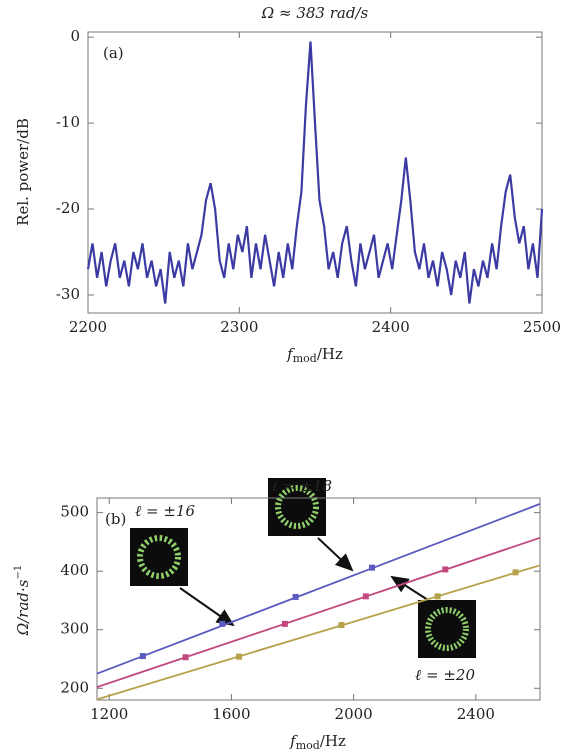 Image resolution: width=578 pixels, height=754 pixels. What do you see at coordinates (74, 512) in the screenshot?
I see `y-tick-label: 500` at bounding box center [74, 512].